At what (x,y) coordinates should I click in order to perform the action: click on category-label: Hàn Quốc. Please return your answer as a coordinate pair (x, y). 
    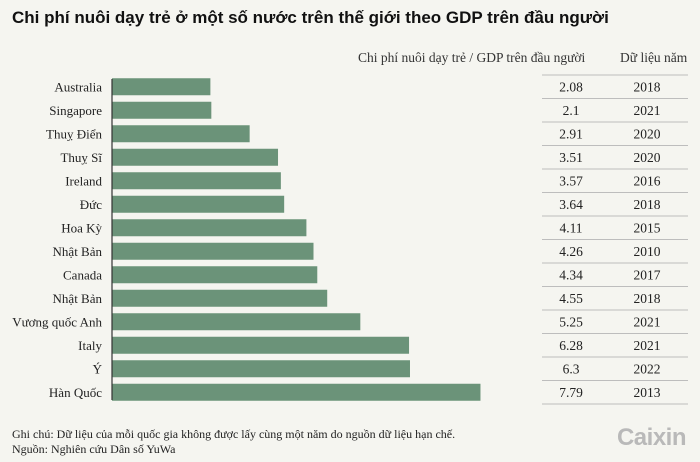
    Looking at the image, I should click on (75, 392).